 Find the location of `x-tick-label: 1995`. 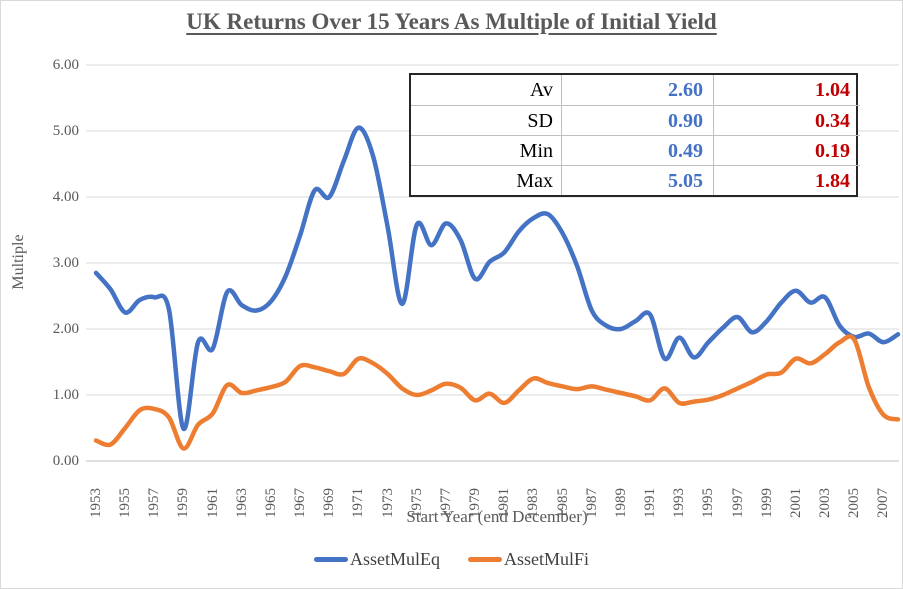

x-tick-label: 1995 is located at coordinates (708, 503).